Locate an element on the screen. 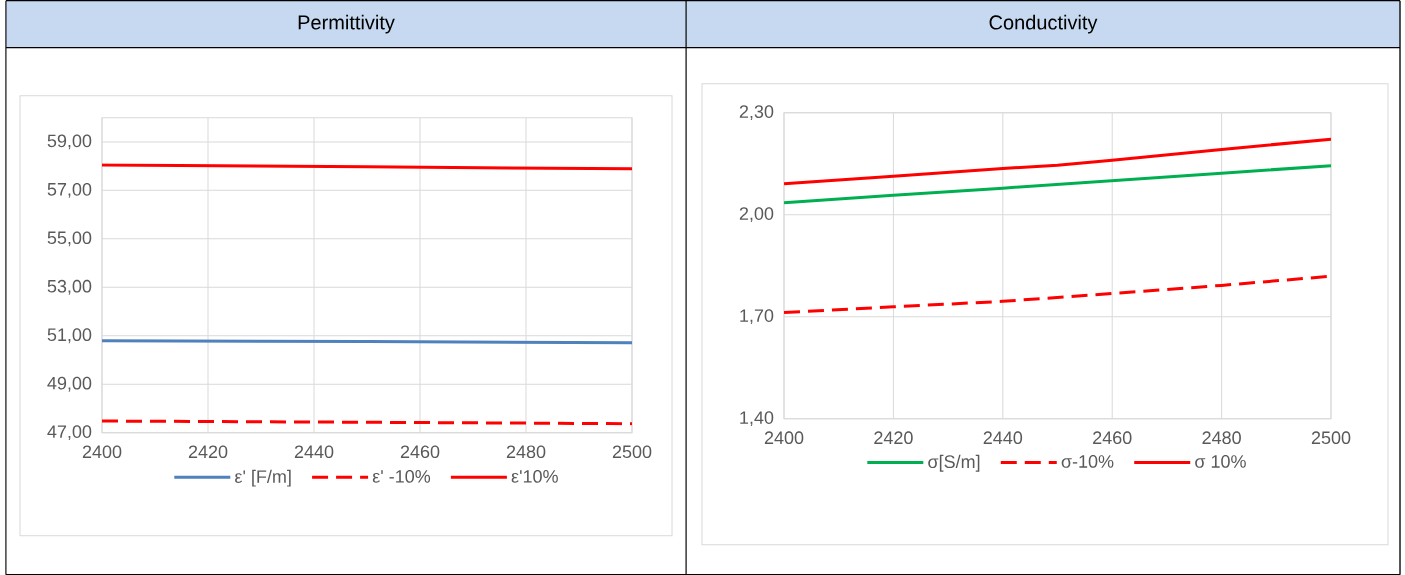 This screenshot has height=575, width=1405. y-tick-label: 47,00 is located at coordinates (69, 432).